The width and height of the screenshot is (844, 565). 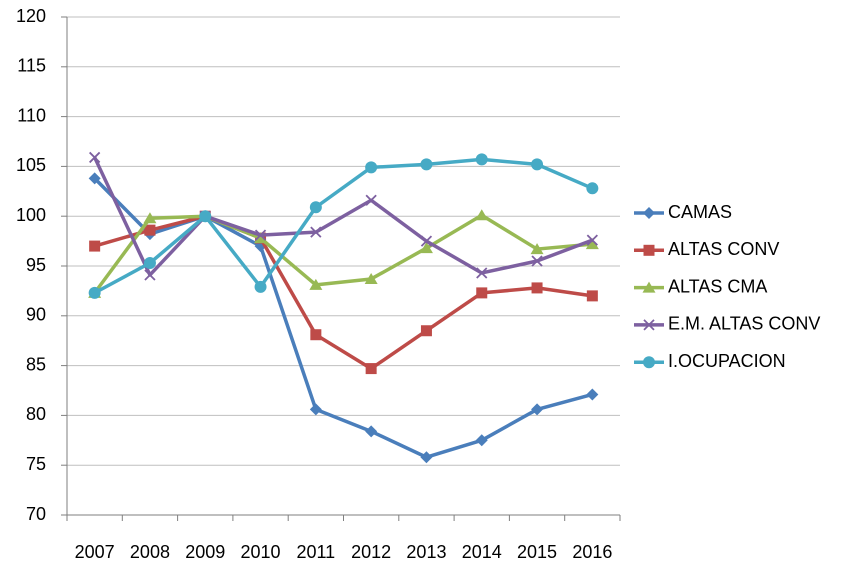 What do you see at coordinates (31, 115) in the screenshot?
I see `y-tick-label: 110` at bounding box center [31, 115].